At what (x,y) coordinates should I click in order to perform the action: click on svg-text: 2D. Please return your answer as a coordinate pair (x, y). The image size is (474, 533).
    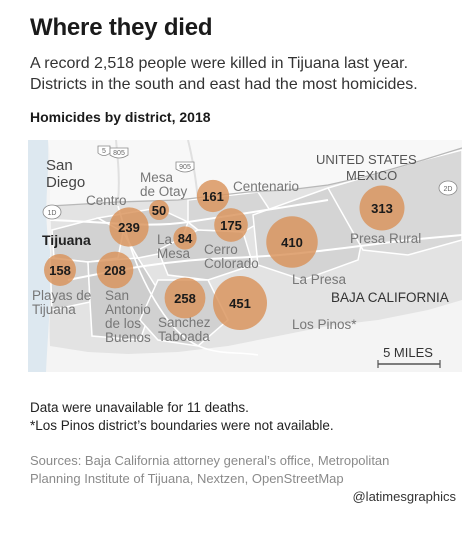
    Looking at the image, I should click on (448, 189).